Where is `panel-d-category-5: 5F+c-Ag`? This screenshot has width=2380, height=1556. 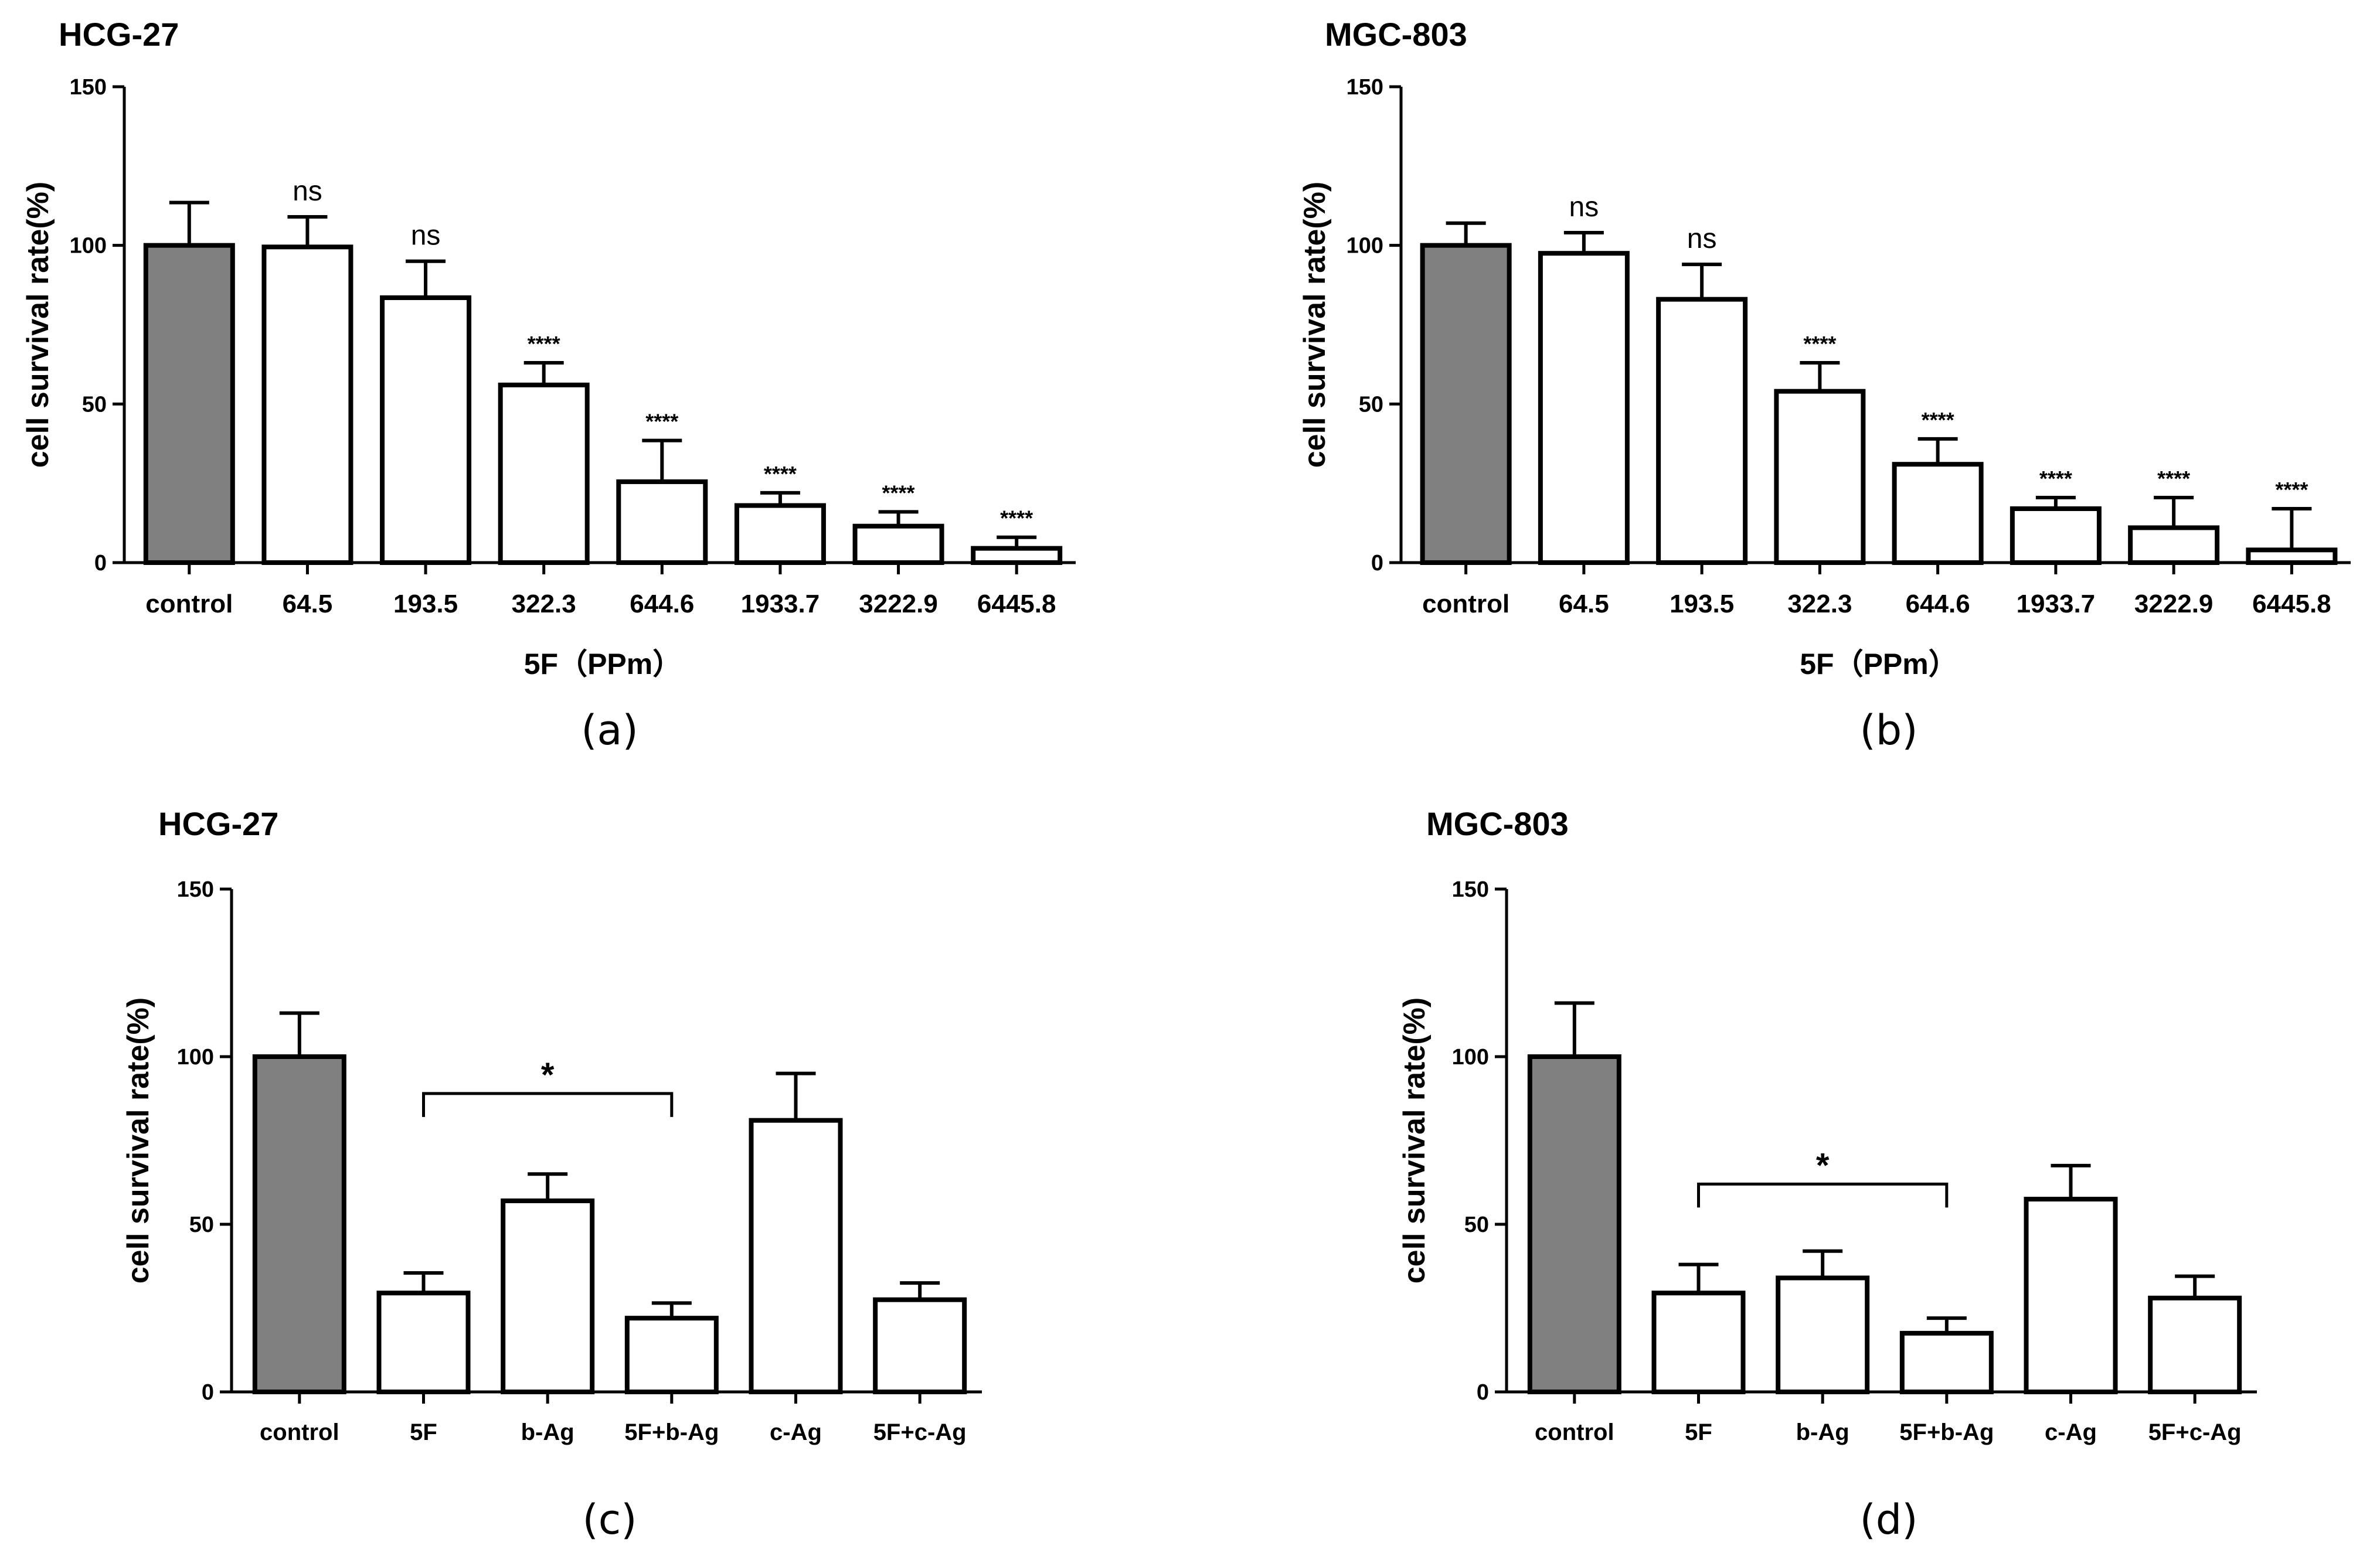 panel-d-category-5: 5F+c-Ag is located at coordinates (2195, 1432).